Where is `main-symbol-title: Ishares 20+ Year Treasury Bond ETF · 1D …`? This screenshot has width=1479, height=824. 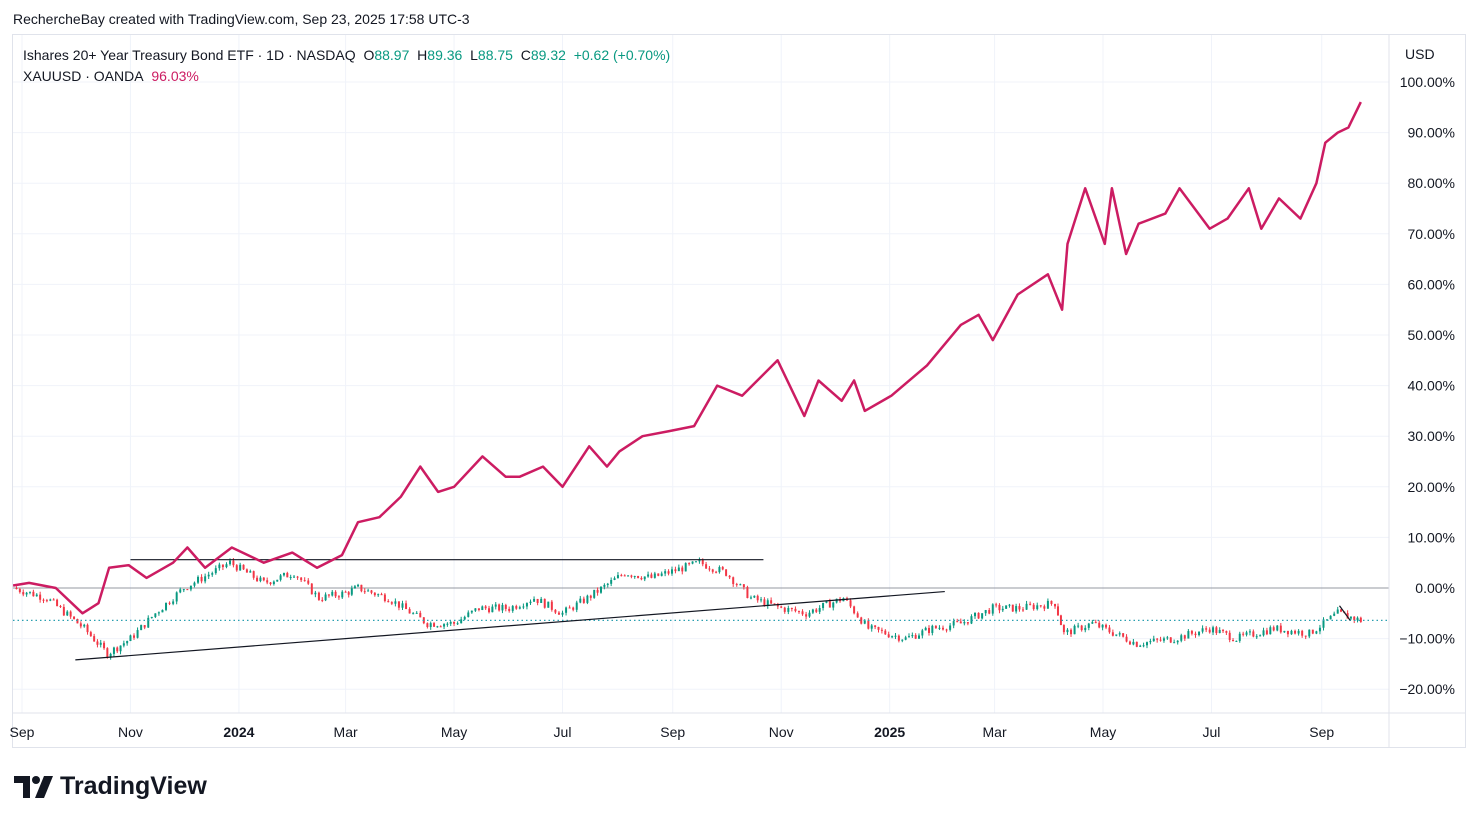 main-symbol-title: Ishares 20+ Year Treasury Bond ETF · 1D … is located at coordinates (189, 55).